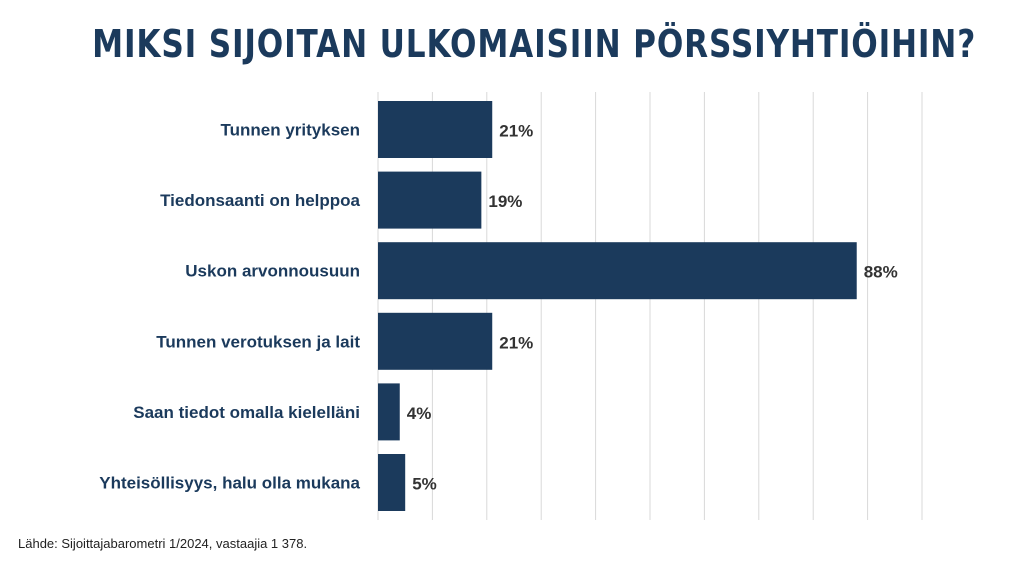  What do you see at coordinates (229, 483) in the screenshot?
I see `category-label: Yhteisöllisyys, halu olla mukana` at bounding box center [229, 483].